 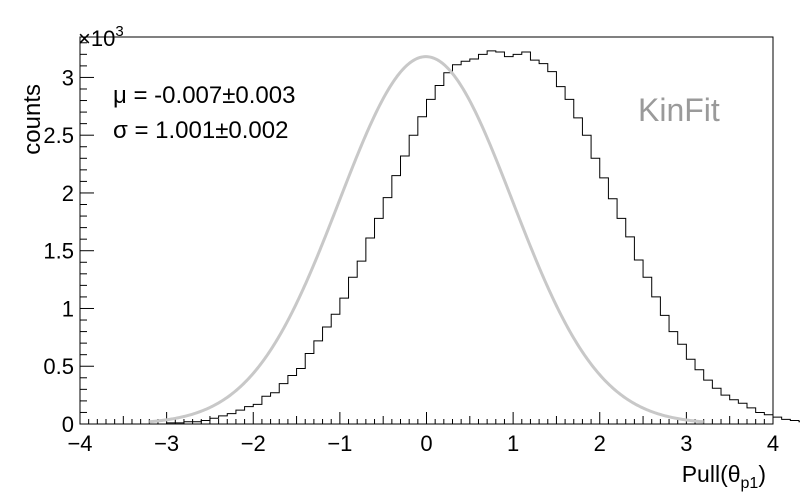 I want to click on y-axis-tick-labels: 0 0.5 1 1.5 2 2.5 3, so click(x=58, y=251).